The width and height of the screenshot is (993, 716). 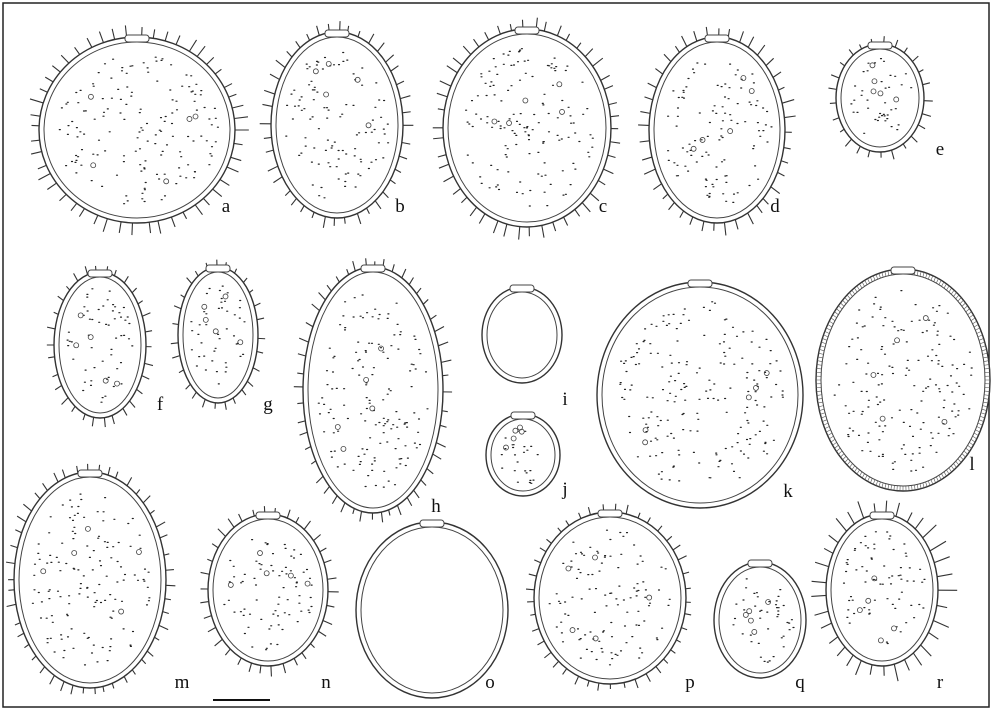 I want to click on panel-label: f, so click(x=160, y=404).